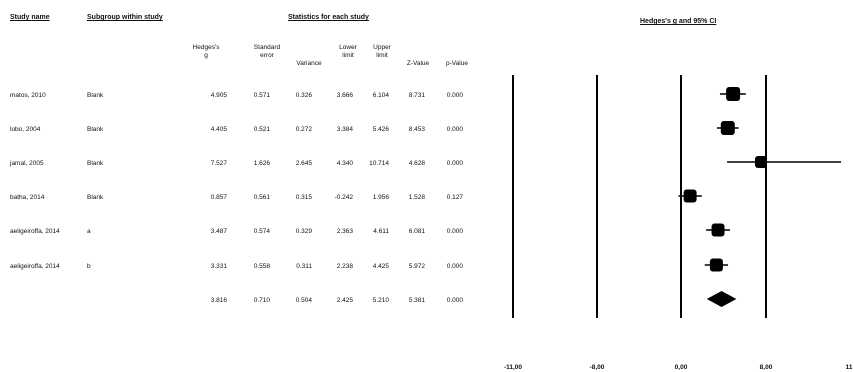 The image size is (854, 372). I want to click on study-name-cell: jamal, 2005, so click(27, 163).